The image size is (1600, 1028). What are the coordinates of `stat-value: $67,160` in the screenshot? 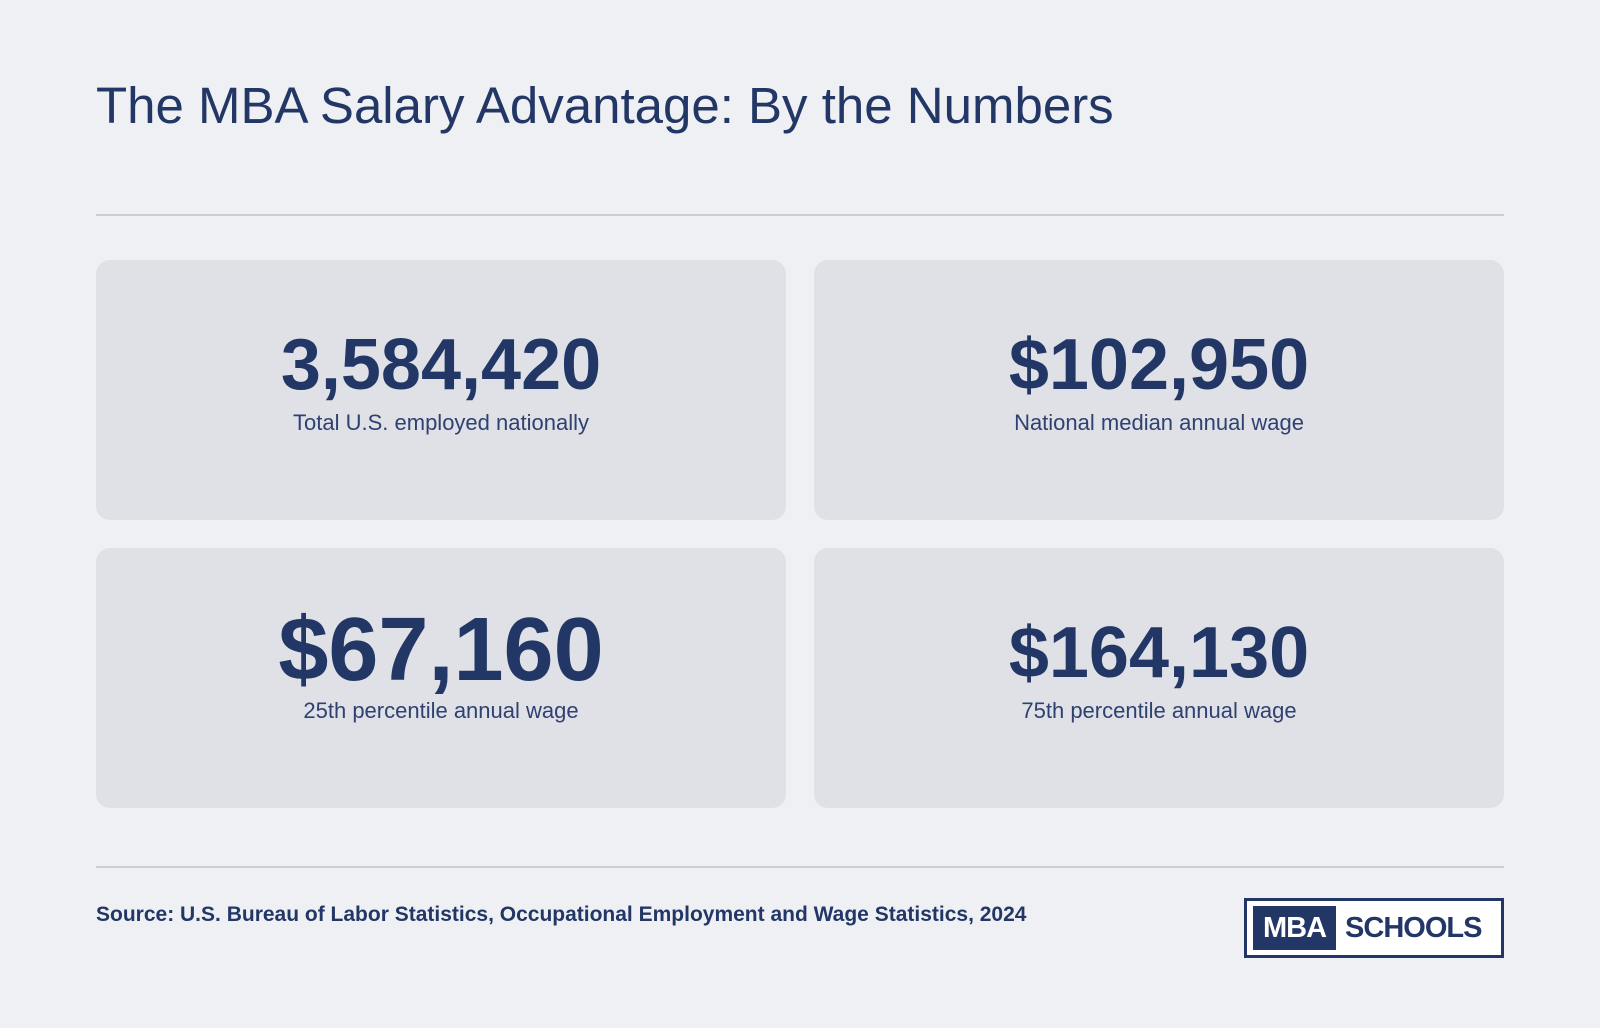 It's located at (441, 650).